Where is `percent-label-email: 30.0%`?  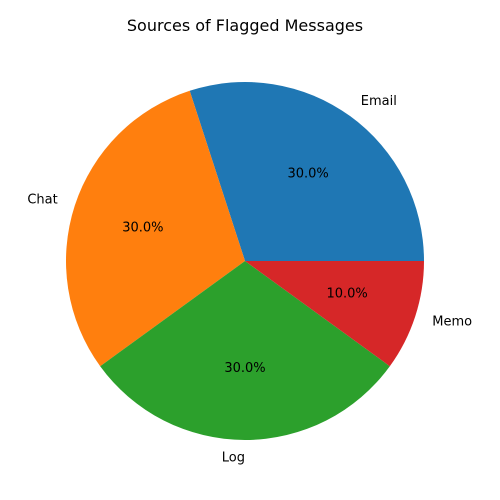
percent-label-email: 30.0% is located at coordinates (307, 174).